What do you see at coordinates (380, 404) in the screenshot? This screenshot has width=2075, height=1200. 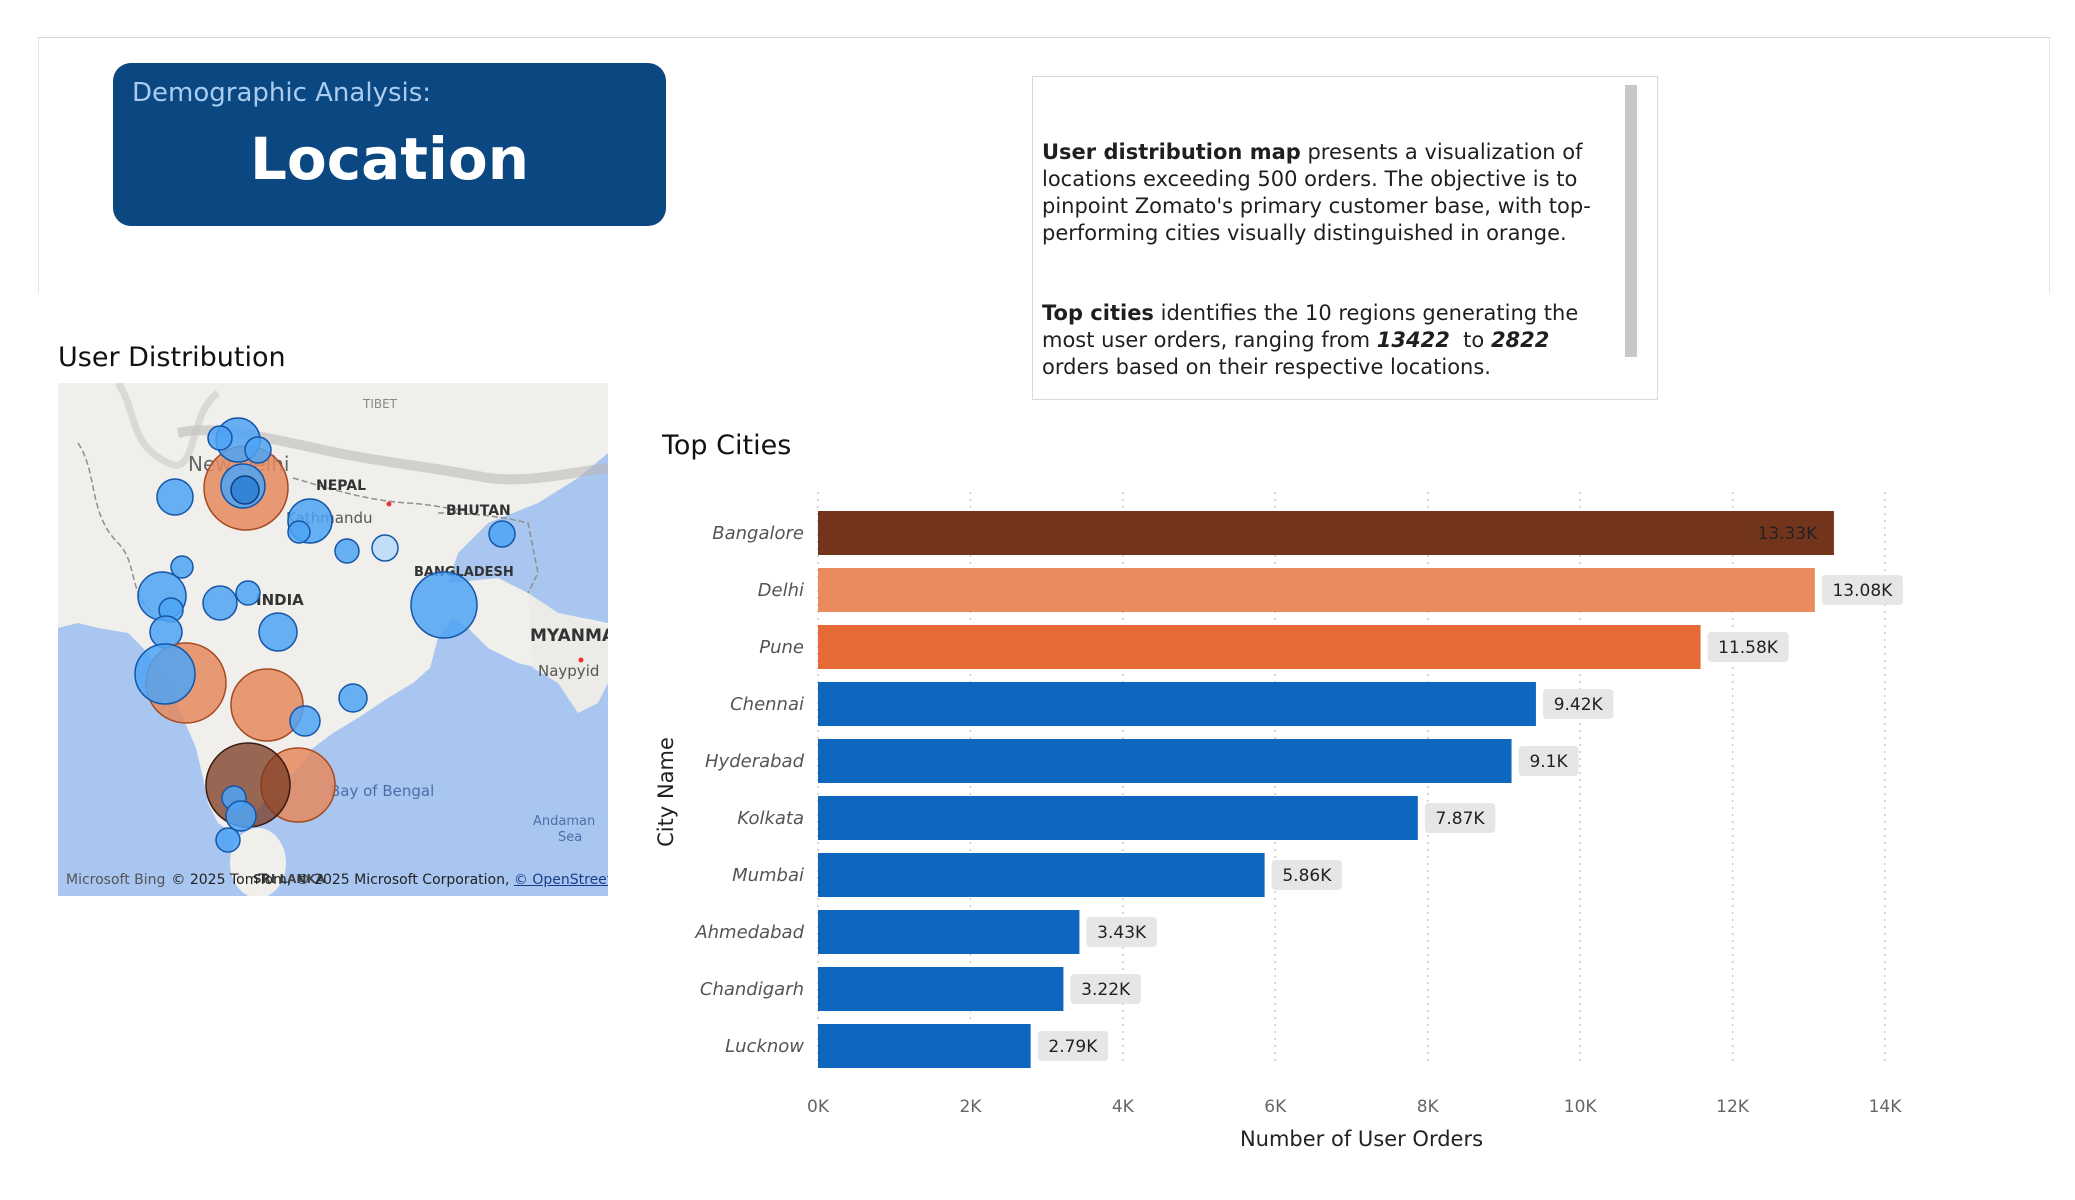 I see `map-label-tibet: TIBET` at bounding box center [380, 404].